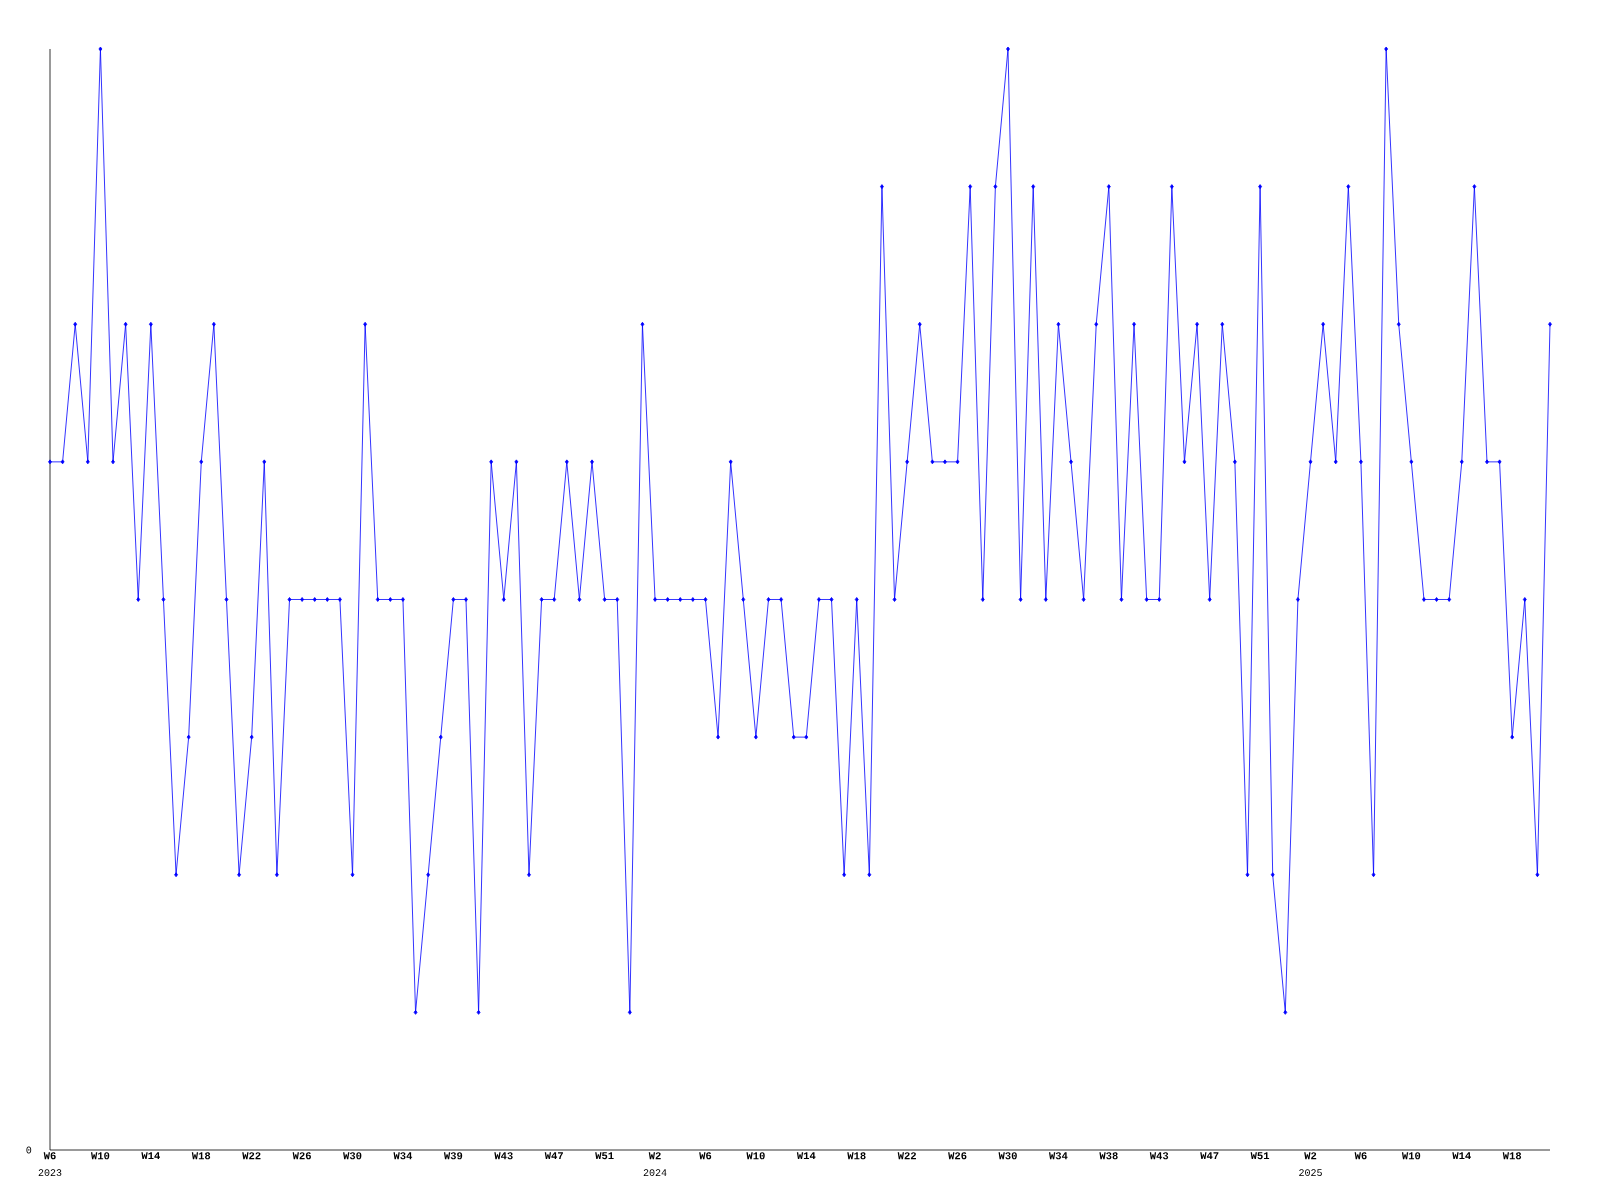 The image size is (1600, 1200). What do you see at coordinates (1310, 1172) in the screenshot?
I see `text: 2025` at bounding box center [1310, 1172].